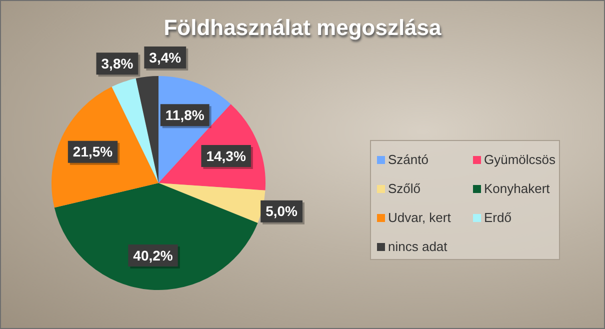  Describe the element at coordinates (418, 246) in the screenshot. I see `legend-label: nincs adat` at that location.